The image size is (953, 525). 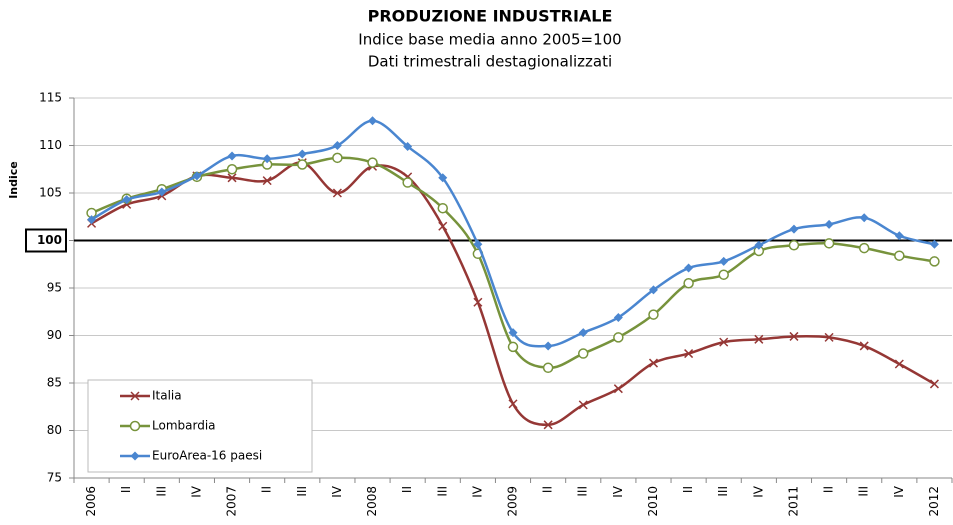 What do you see at coordinates (184, 426) in the screenshot?
I see `legend-label: Lombardia` at bounding box center [184, 426].